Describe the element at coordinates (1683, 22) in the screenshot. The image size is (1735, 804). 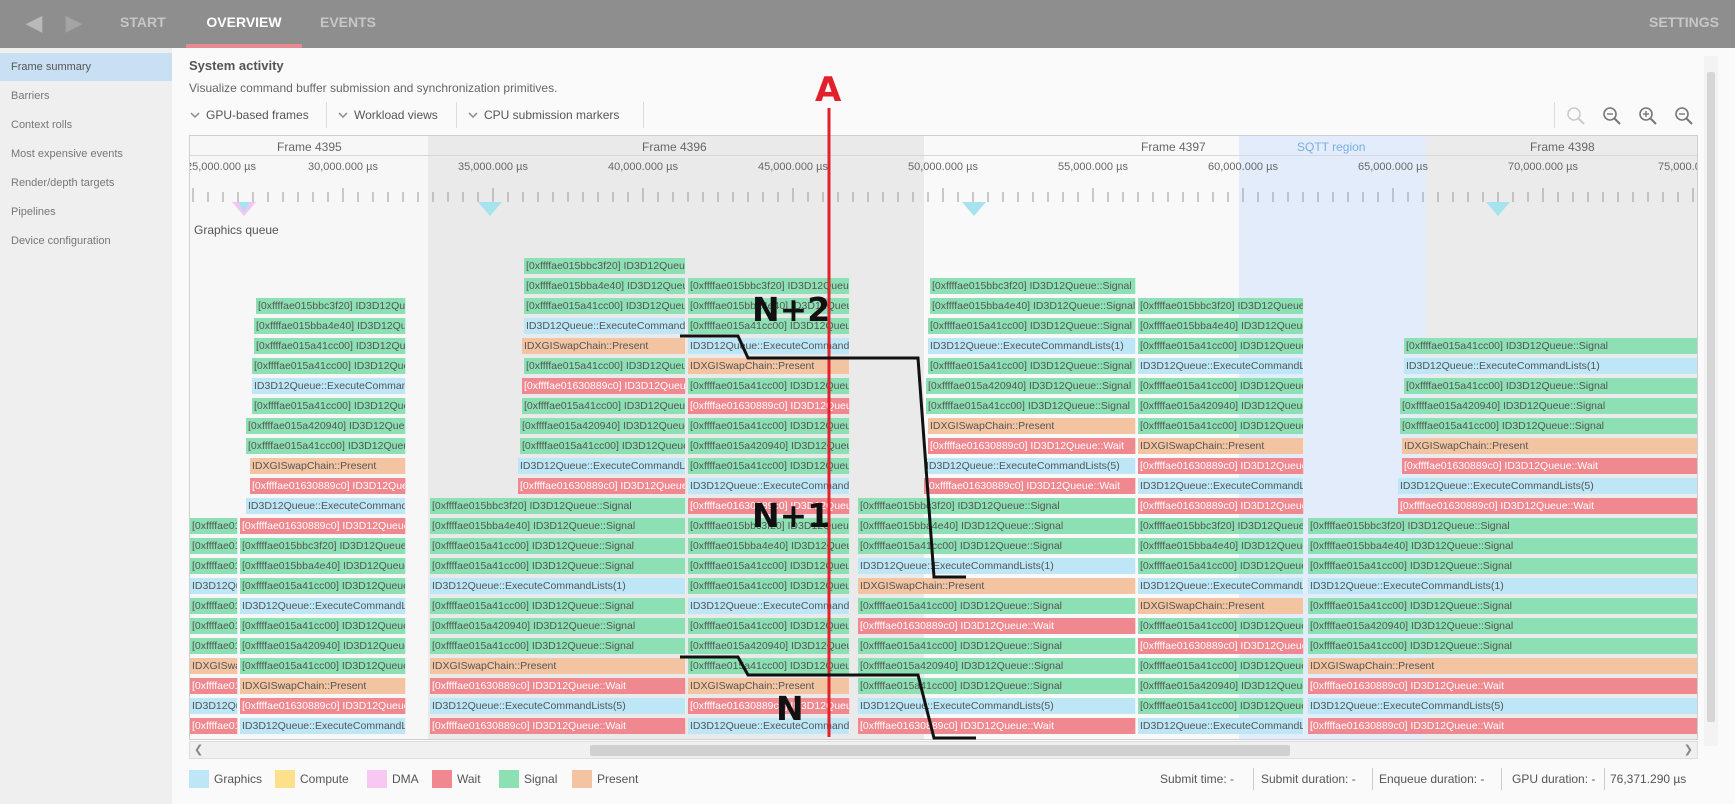
I see `tab-settings: SETTINGS` at that location.